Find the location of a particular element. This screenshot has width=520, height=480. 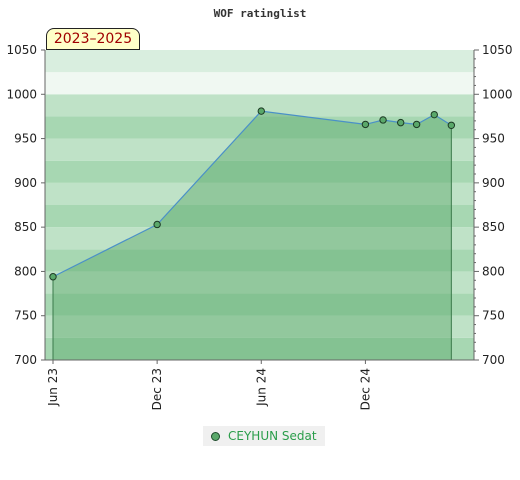

chart-title: WOF ratinglist is located at coordinates (260, 13).